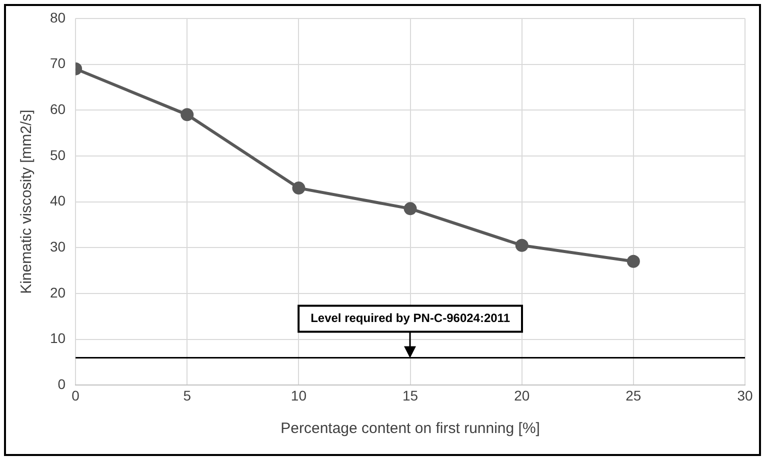 Image resolution: width=767 pixels, height=462 pixels. I want to click on x-tick-label: 5, so click(187, 395).